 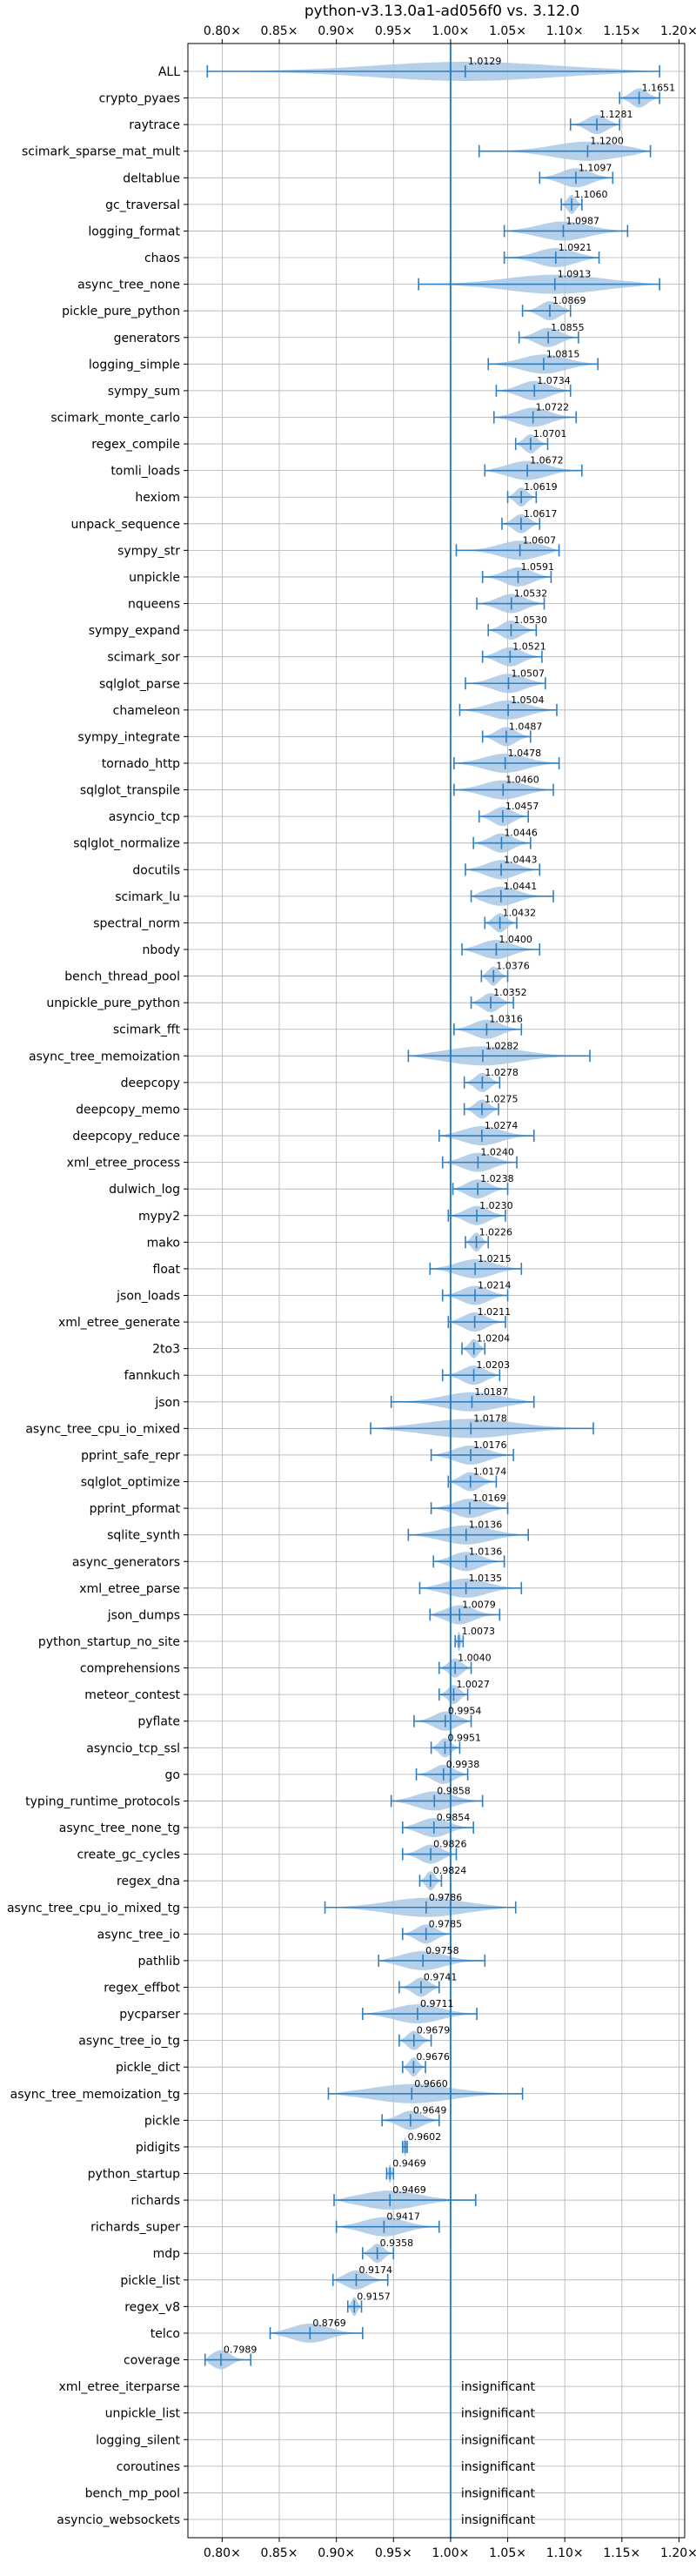 What do you see at coordinates (522, 806) in the screenshot?
I see `value-label: 1.0457` at bounding box center [522, 806].